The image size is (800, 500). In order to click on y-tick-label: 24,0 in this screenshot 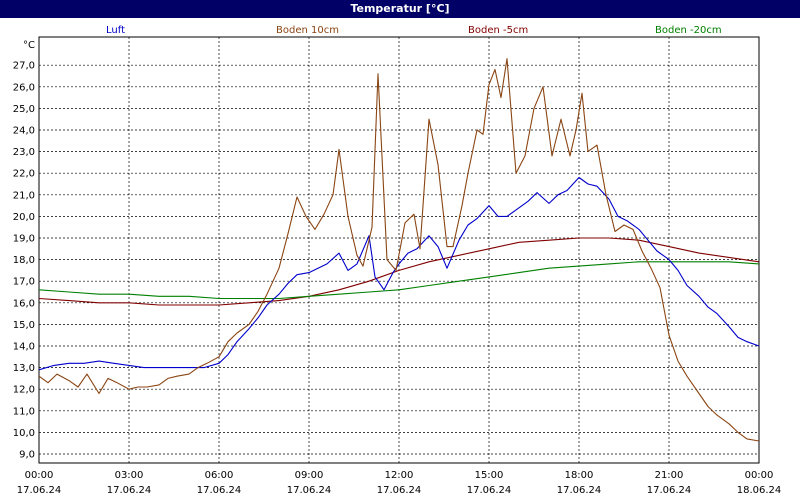, I will do `click(24, 131)`.